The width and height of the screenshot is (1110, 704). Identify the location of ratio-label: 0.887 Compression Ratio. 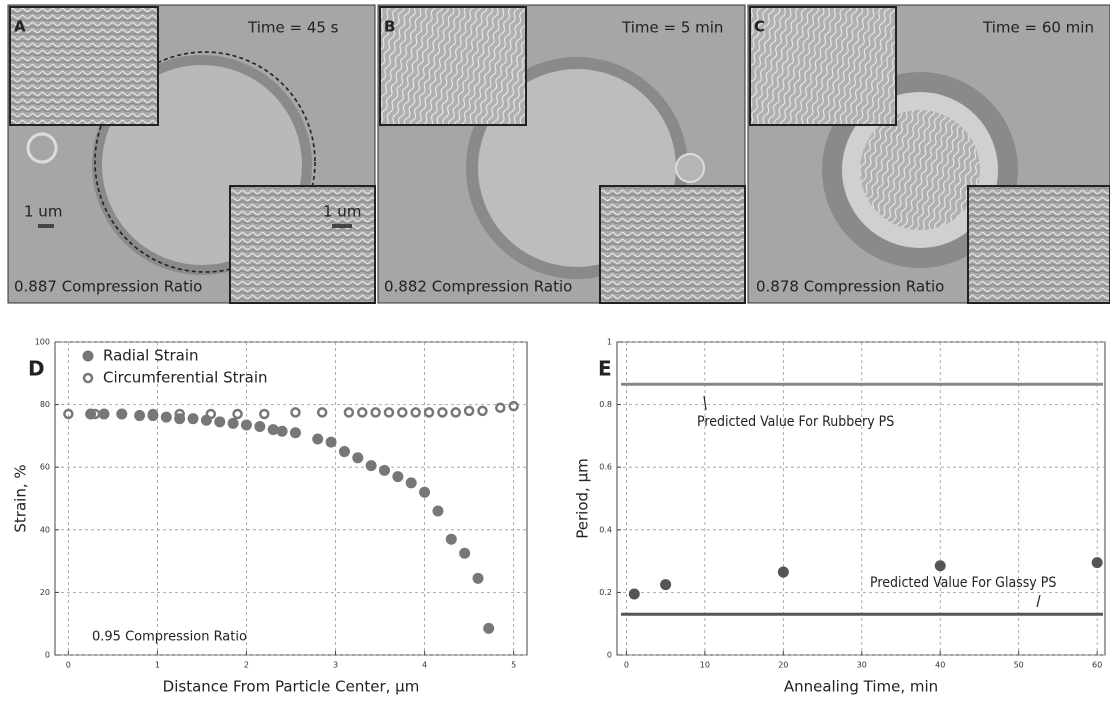
(108, 287).